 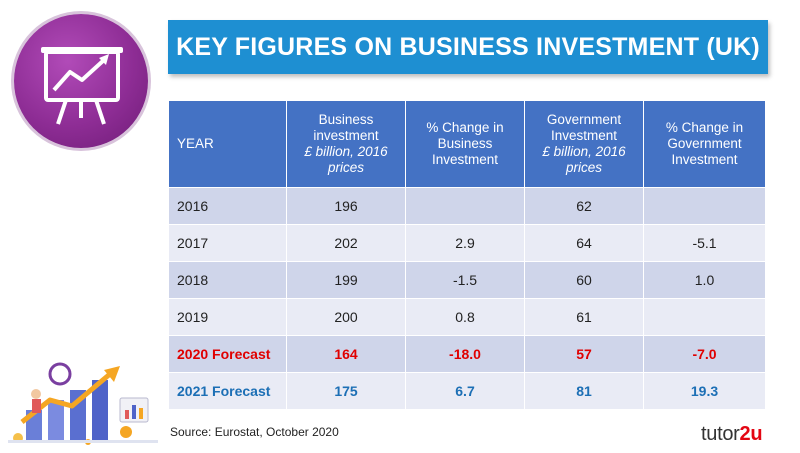 I want to click on table-row: 2017 202 2.9 64 -5.1, so click(x=467, y=243).